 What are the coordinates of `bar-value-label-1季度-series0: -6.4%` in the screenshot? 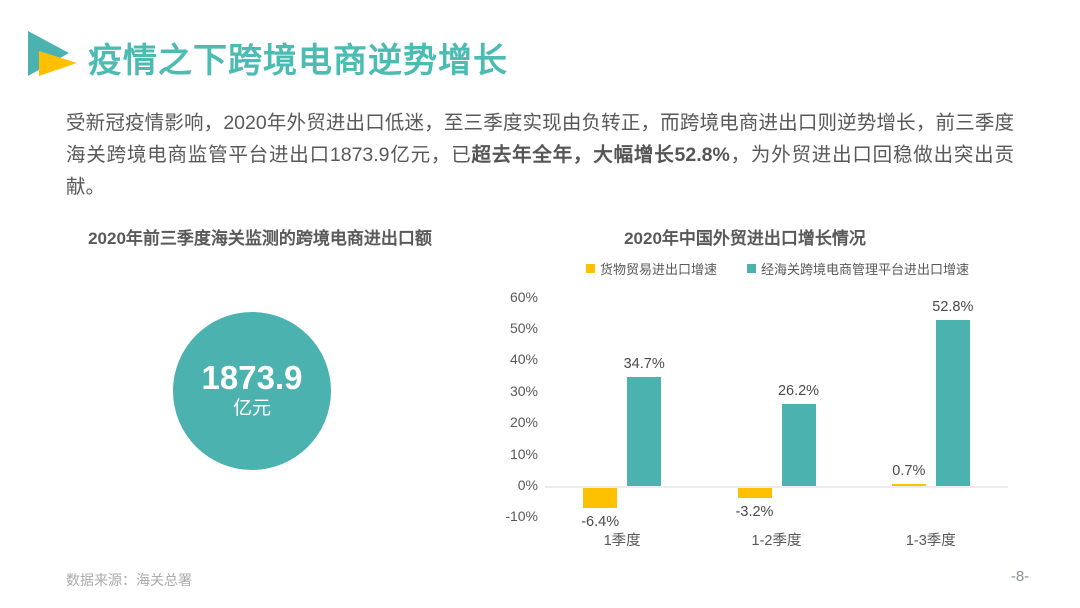 It's located at (600, 522).